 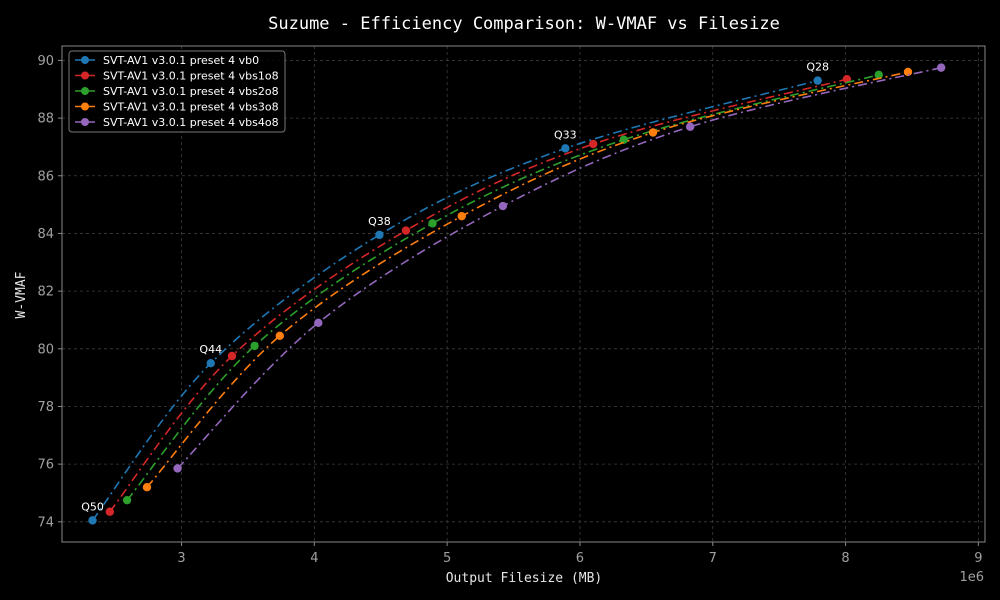 What do you see at coordinates (210, 349) in the screenshot?
I see `quality-annotation: Q44` at bounding box center [210, 349].